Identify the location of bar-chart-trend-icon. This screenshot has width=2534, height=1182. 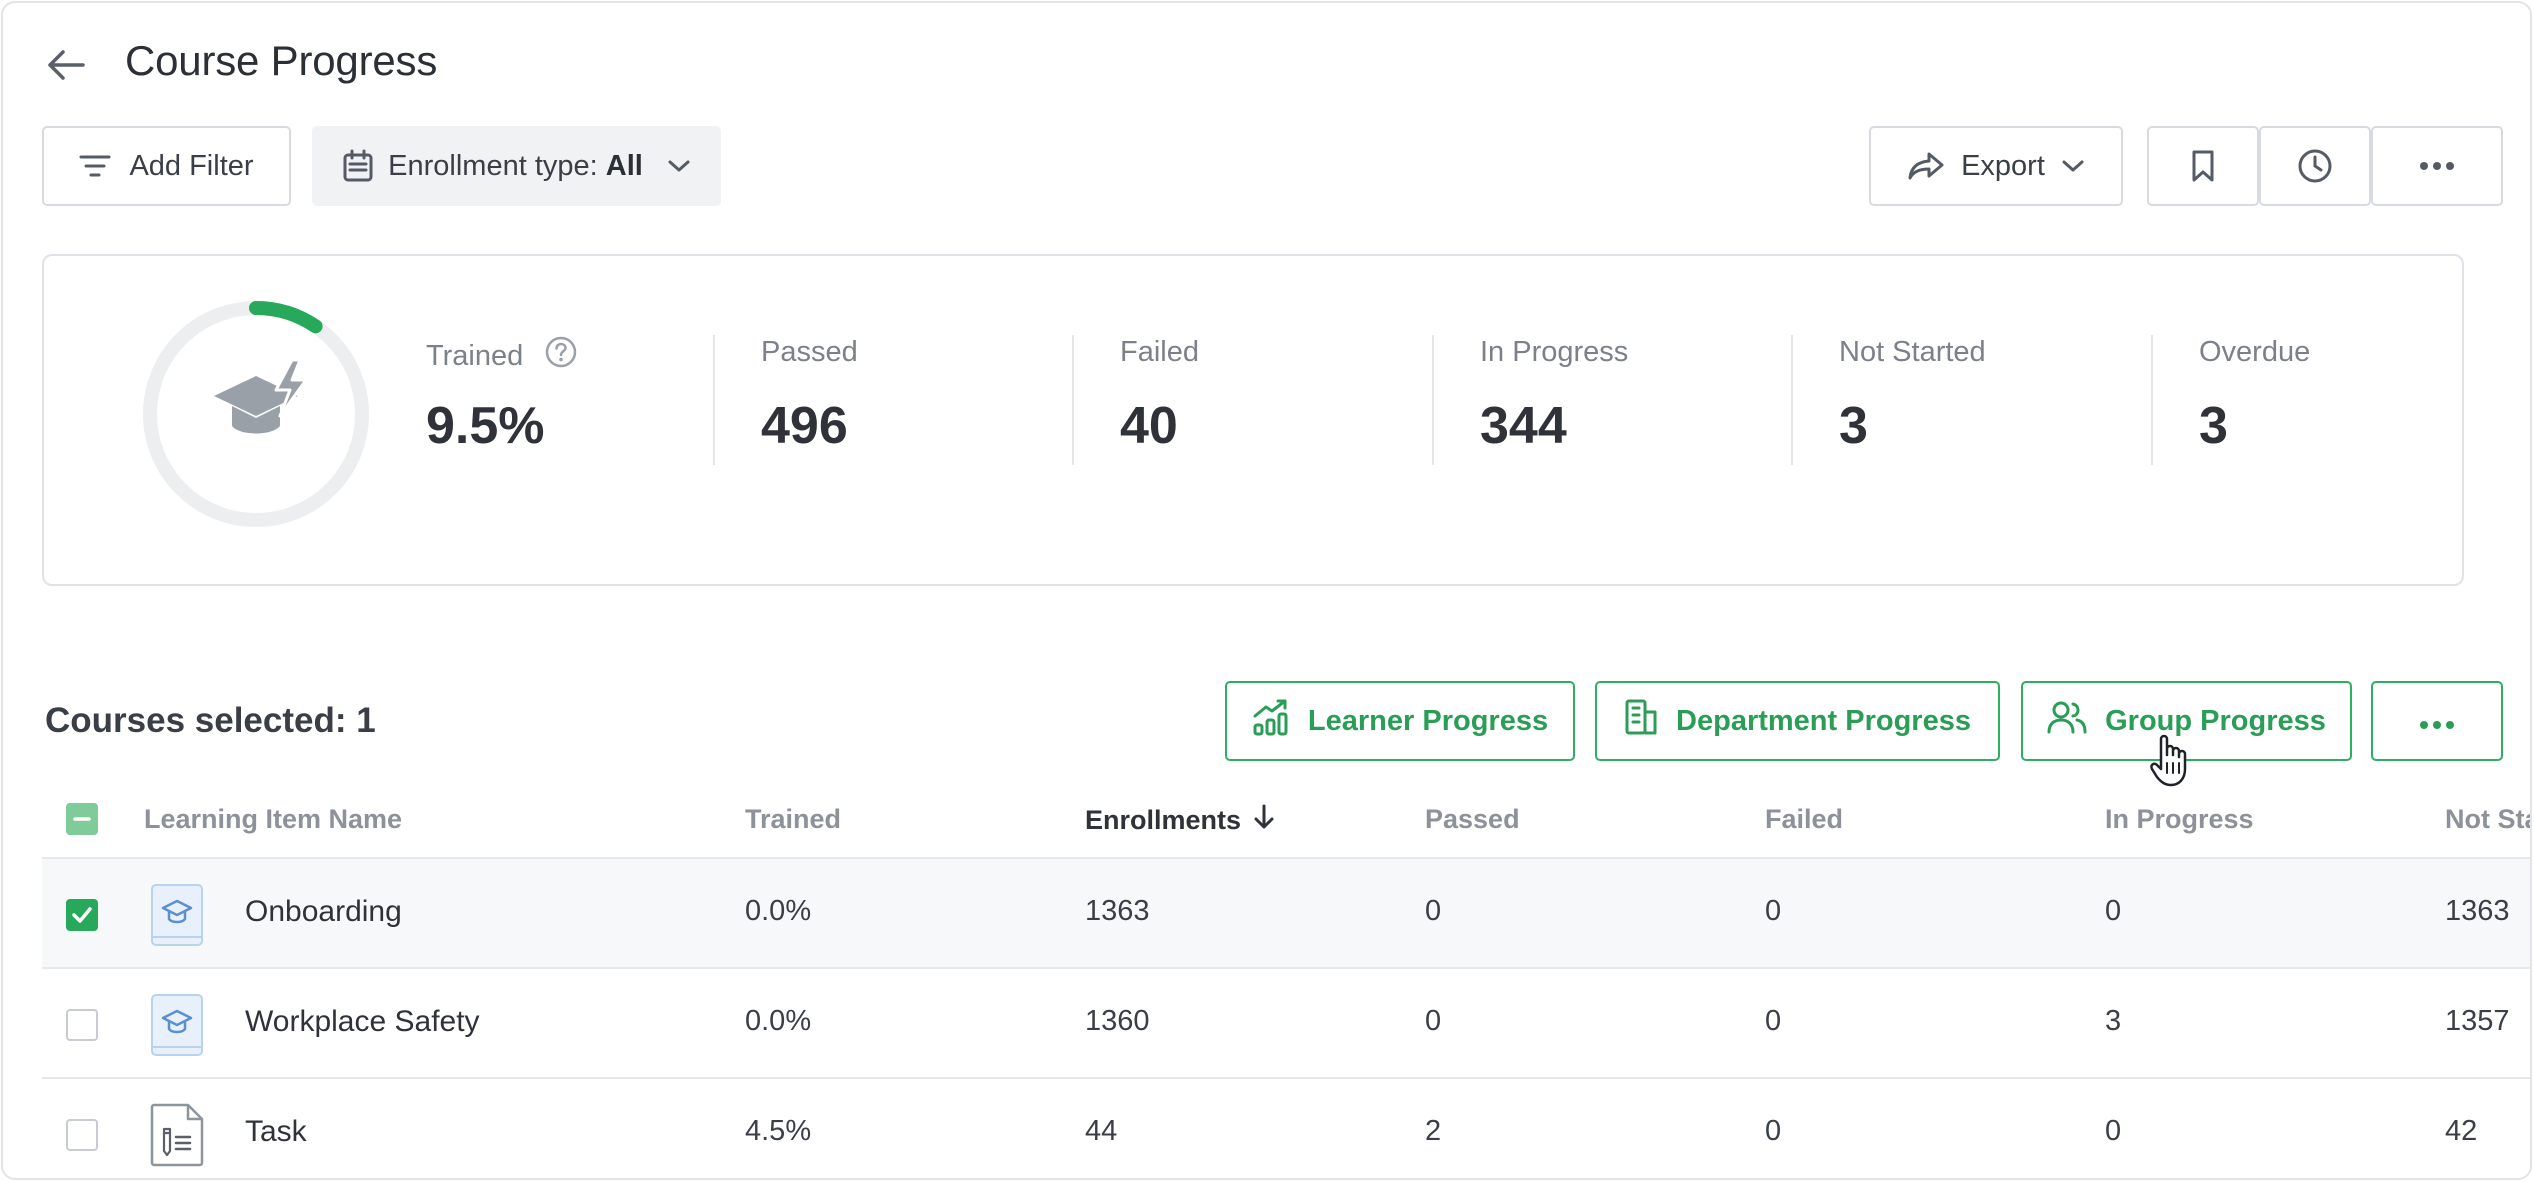
(1271, 721).